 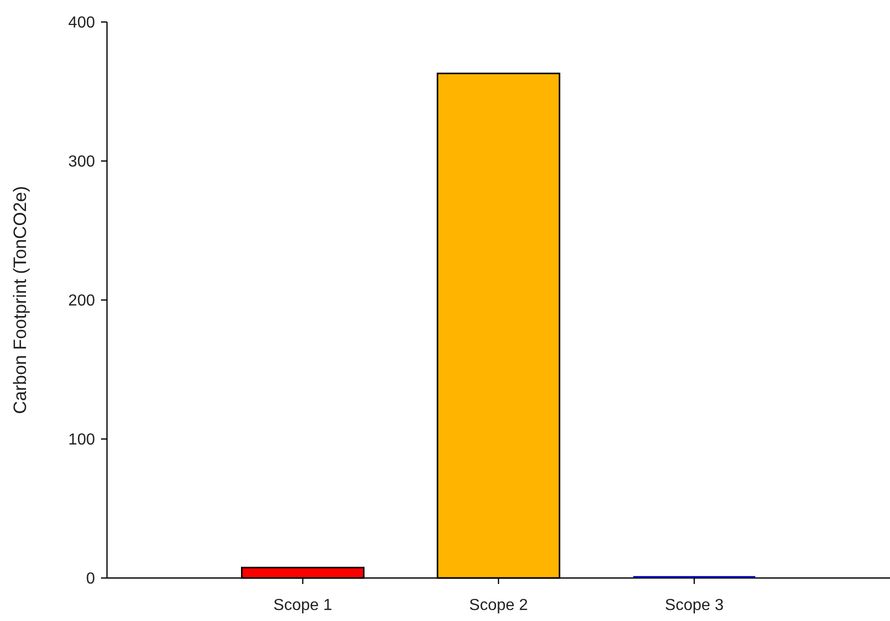 I want to click on y-tick-label: 400, so click(x=82, y=23).